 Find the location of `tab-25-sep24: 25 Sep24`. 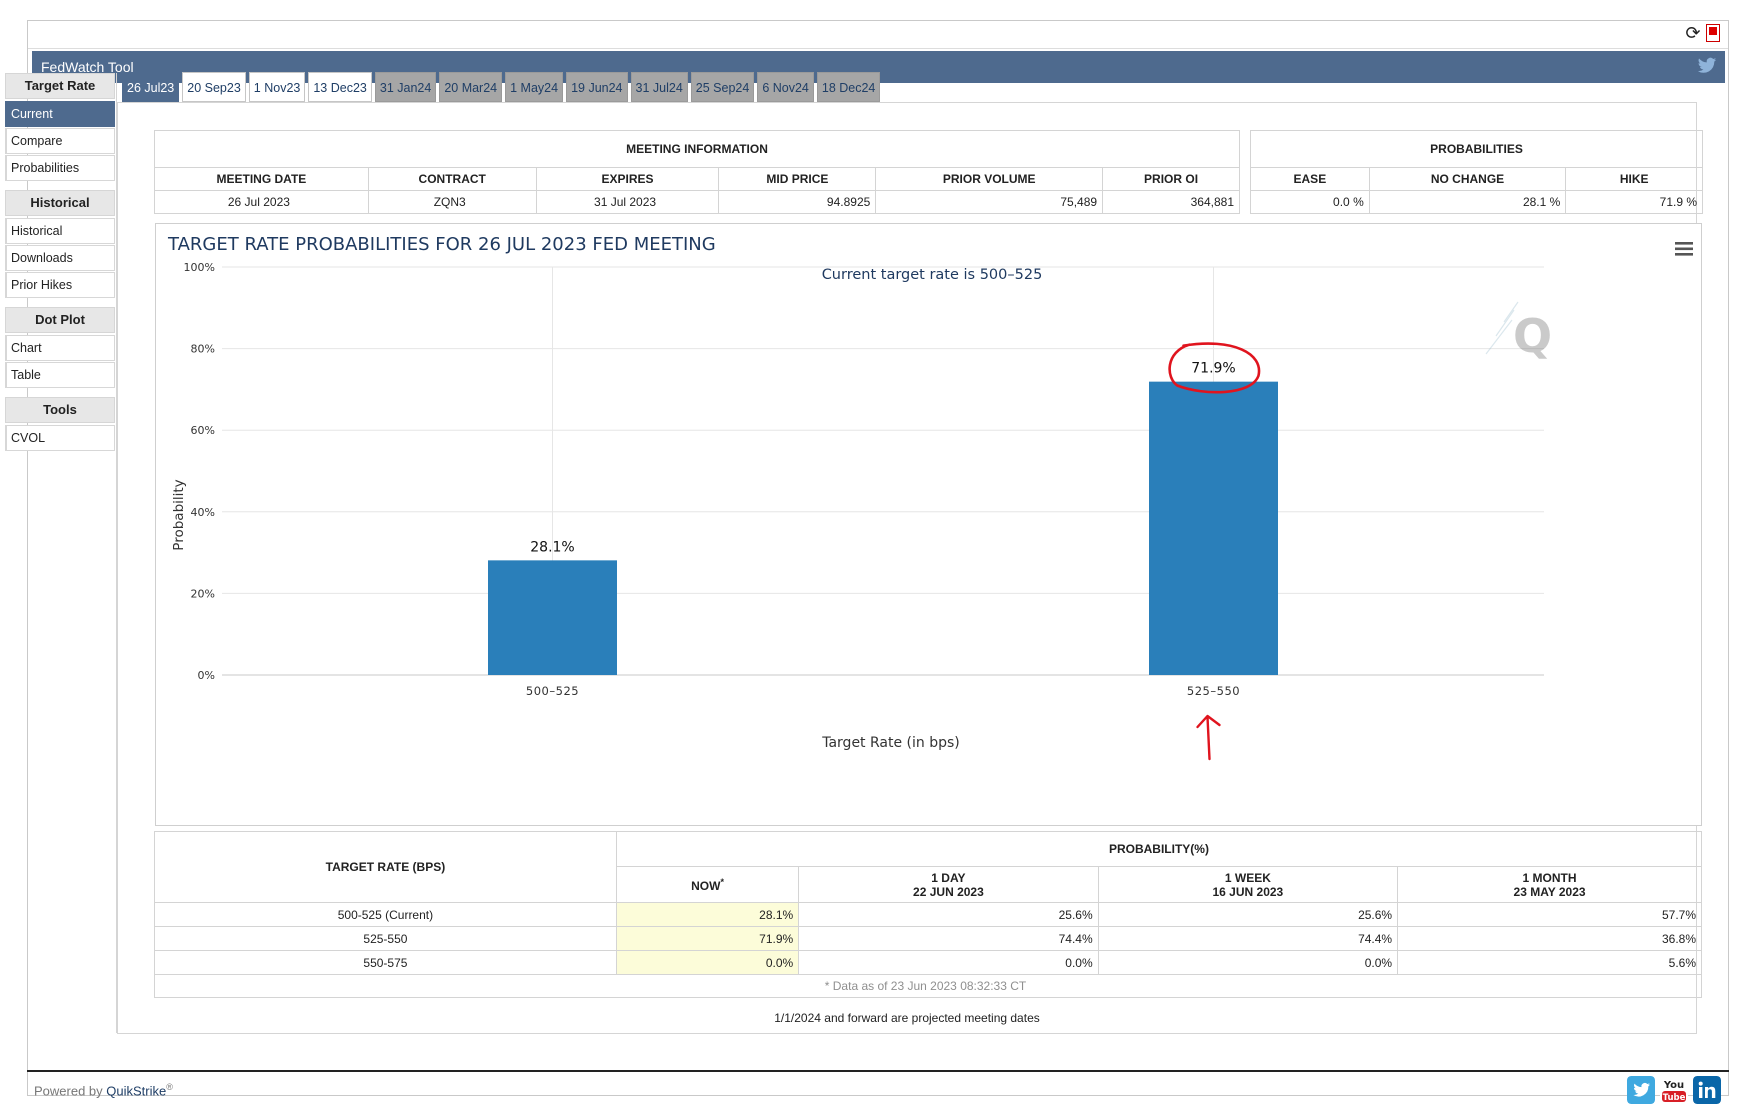

tab-25-sep24: 25 Sep24 is located at coordinates (722, 87).